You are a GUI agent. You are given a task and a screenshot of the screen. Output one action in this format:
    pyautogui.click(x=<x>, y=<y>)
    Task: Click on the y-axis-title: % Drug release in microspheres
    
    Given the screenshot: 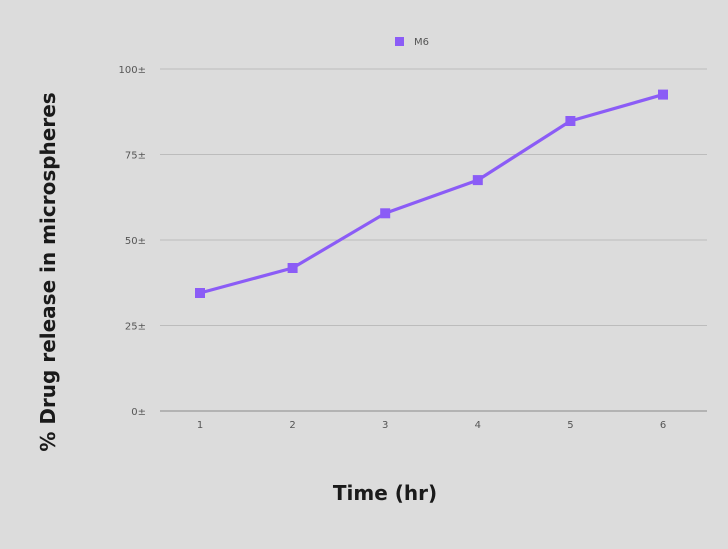 What is the action you would take?
    pyautogui.click(x=48, y=271)
    